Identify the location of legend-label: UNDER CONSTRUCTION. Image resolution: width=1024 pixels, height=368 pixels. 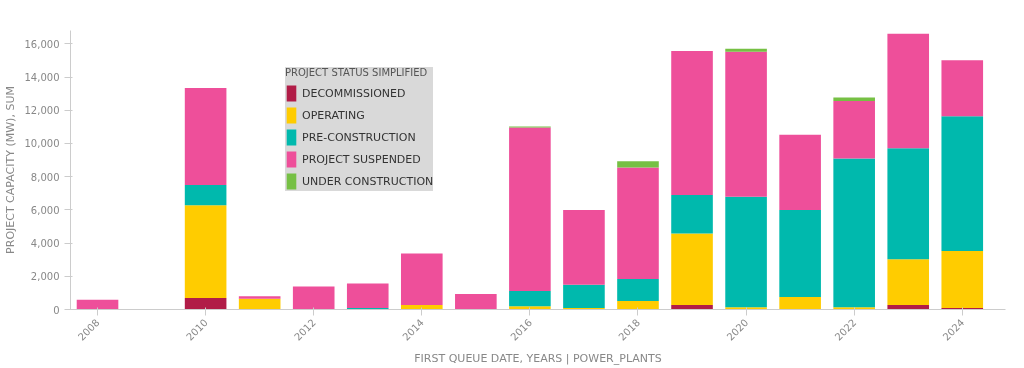
(368, 181).